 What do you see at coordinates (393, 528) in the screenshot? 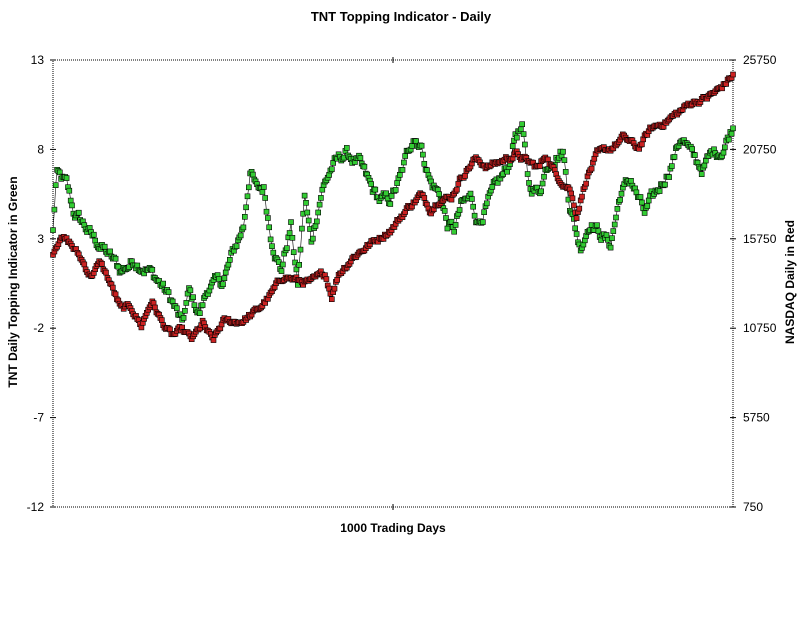
I see `x-axis-label: 1000 Trading Days` at bounding box center [393, 528].